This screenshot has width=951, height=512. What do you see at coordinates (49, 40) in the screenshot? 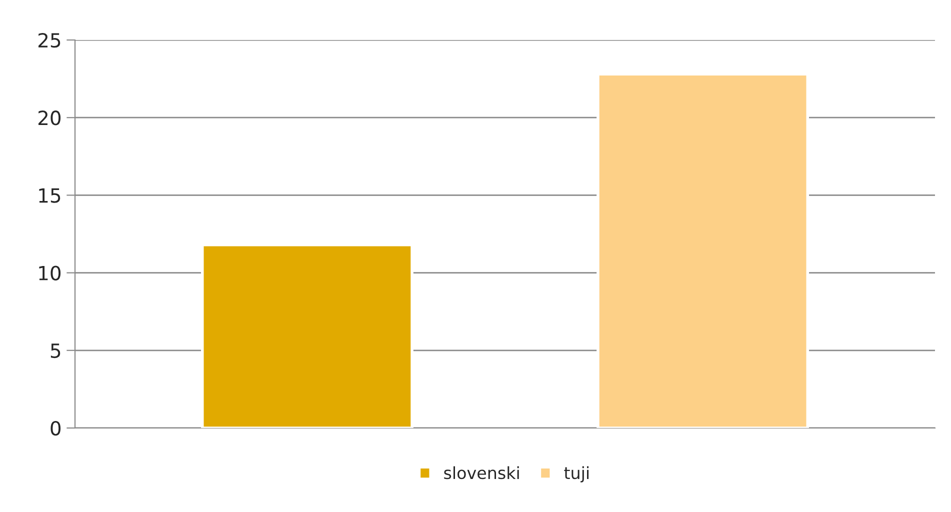
I see `y-tick-label: 25` at bounding box center [49, 40].